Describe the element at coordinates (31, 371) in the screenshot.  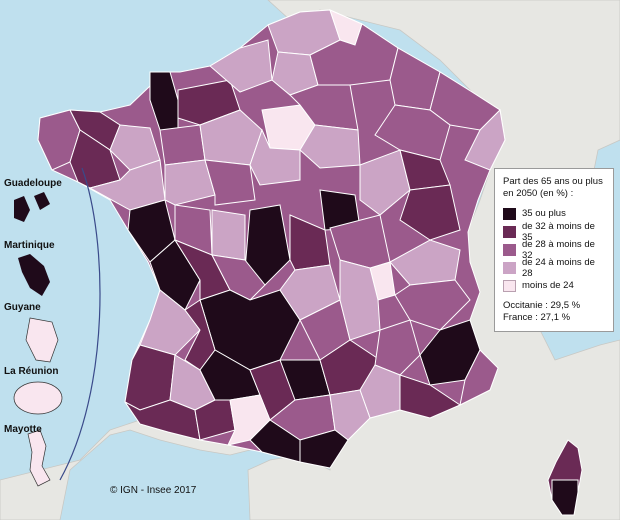
I see `label-la-reunion: La Réunion` at that location.